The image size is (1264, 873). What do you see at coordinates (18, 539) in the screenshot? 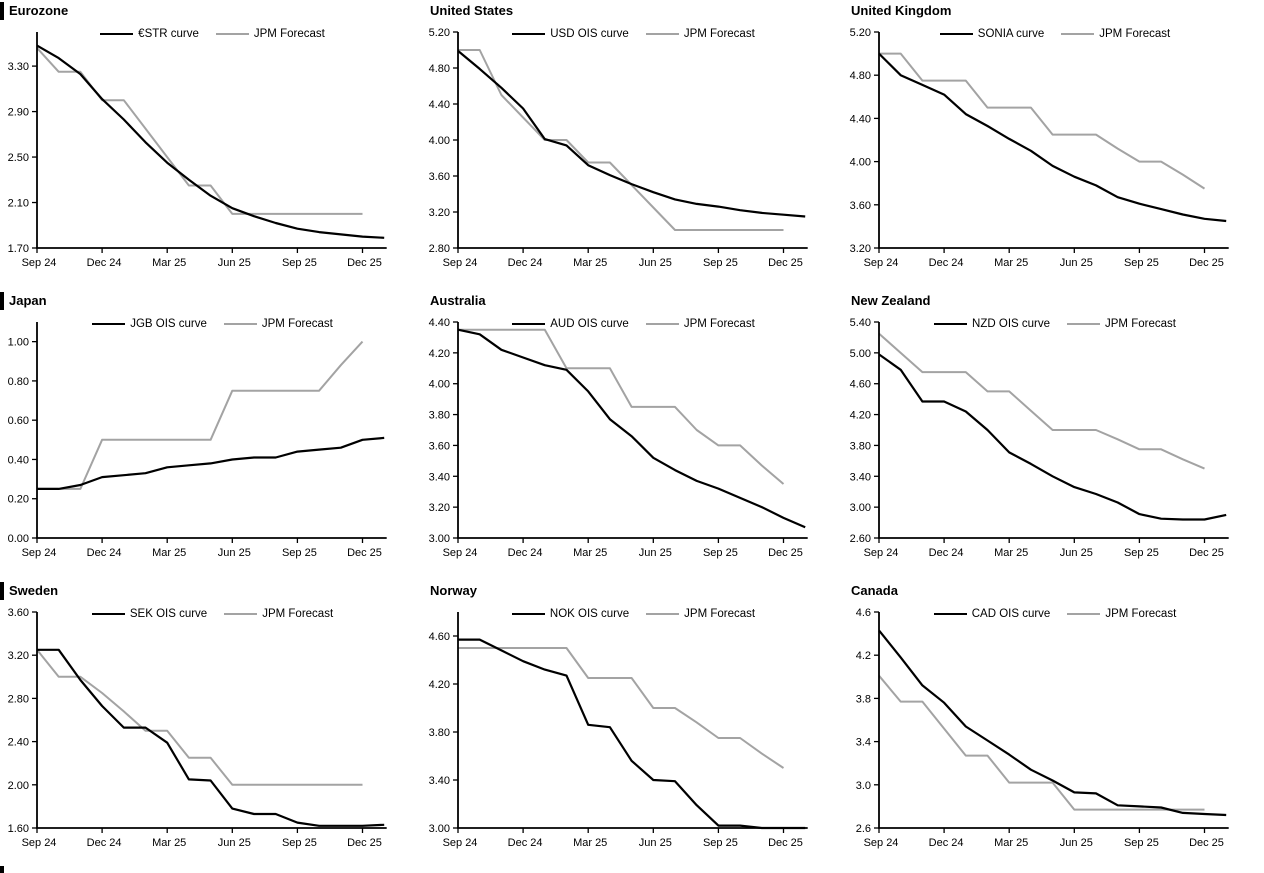
I see `y-tick-label: 0.00` at bounding box center [18, 539].